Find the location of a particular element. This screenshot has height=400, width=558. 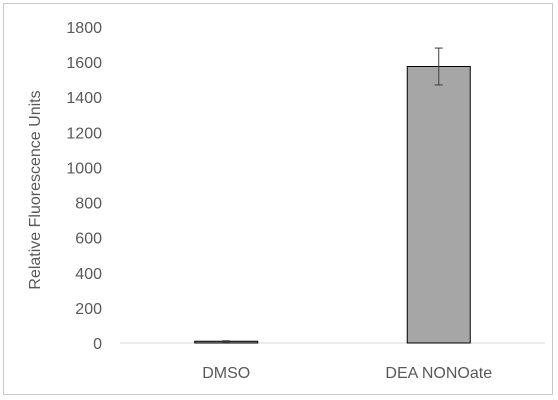

y-axis-ticks: 0 200 400 600 800 1000 1200 1400 1600 1800 is located at coordinates (84, 186).